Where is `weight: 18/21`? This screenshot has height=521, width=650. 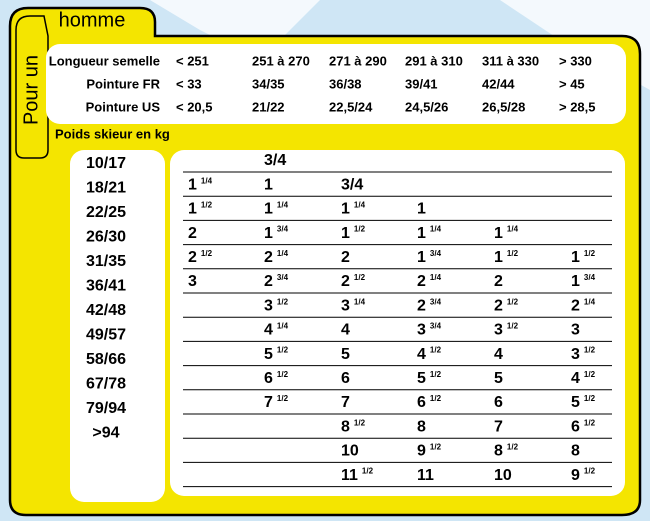 weight: 18/21 is located at coordinates (106, 188).